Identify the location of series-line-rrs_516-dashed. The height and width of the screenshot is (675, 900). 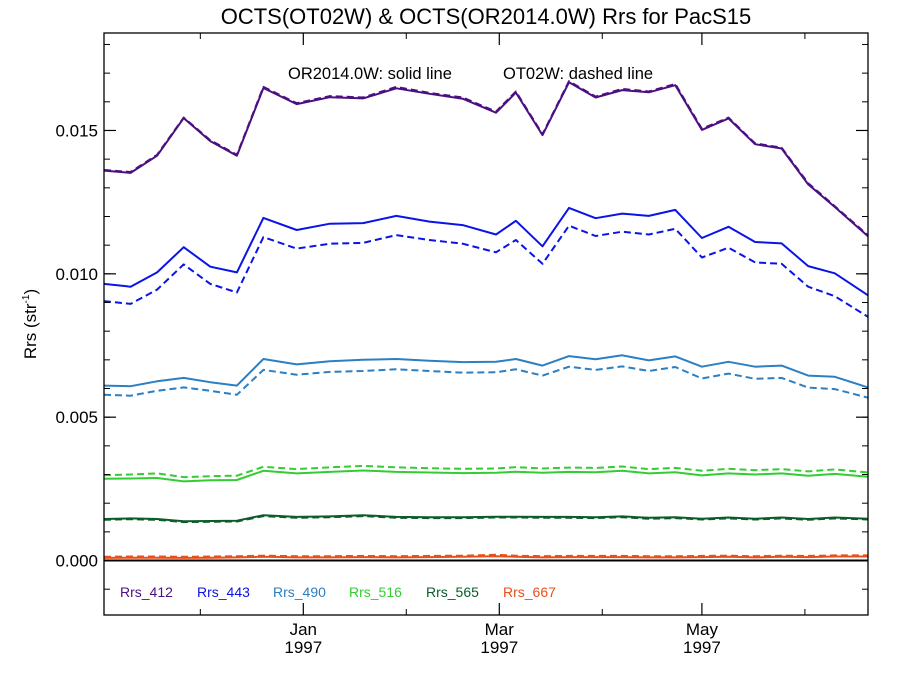
(486, 471).